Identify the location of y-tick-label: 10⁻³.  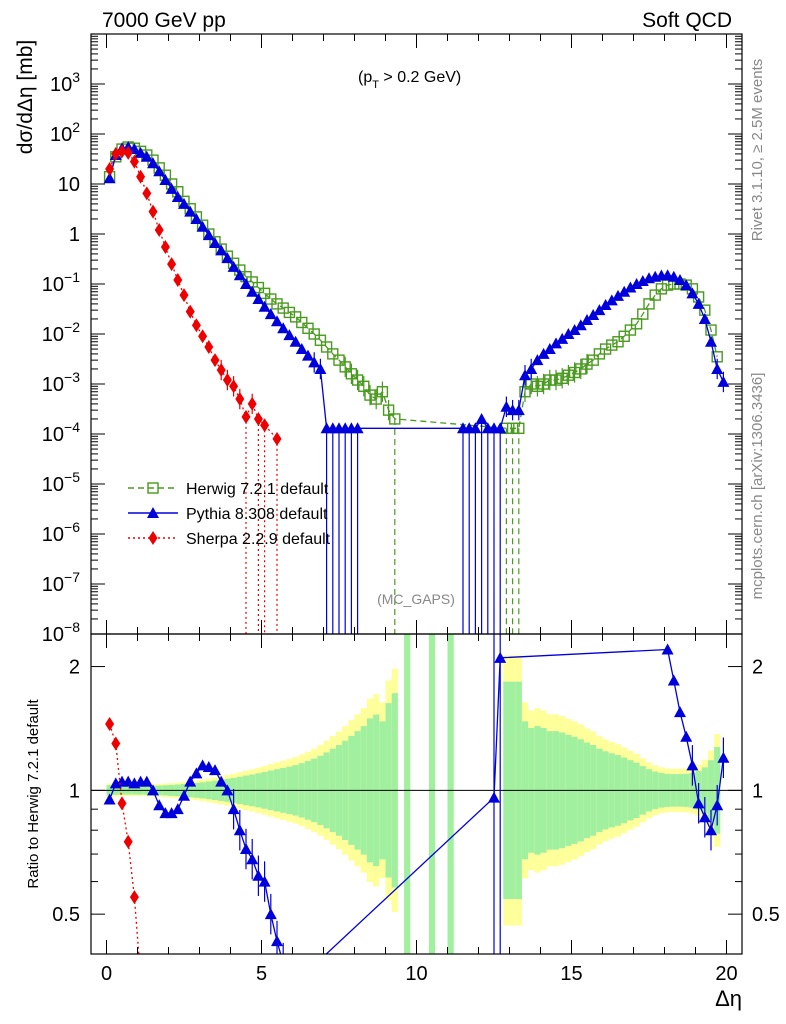
(61, 382).